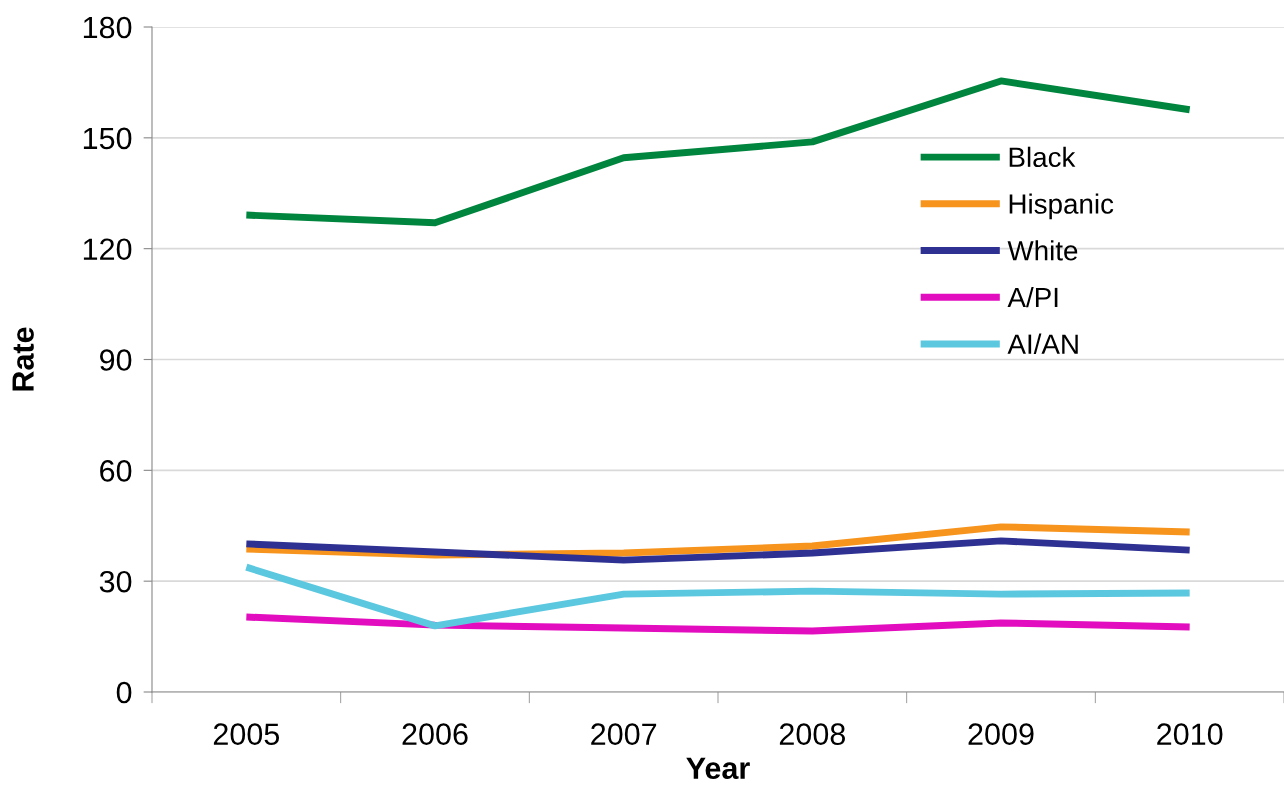 Image resolution: width=1284 pixels, height=805 pixels. What do you see at coordinates (718, 768) in the screenshot?
I see `x-axis-title: Year` at bounding box center [718, 768].